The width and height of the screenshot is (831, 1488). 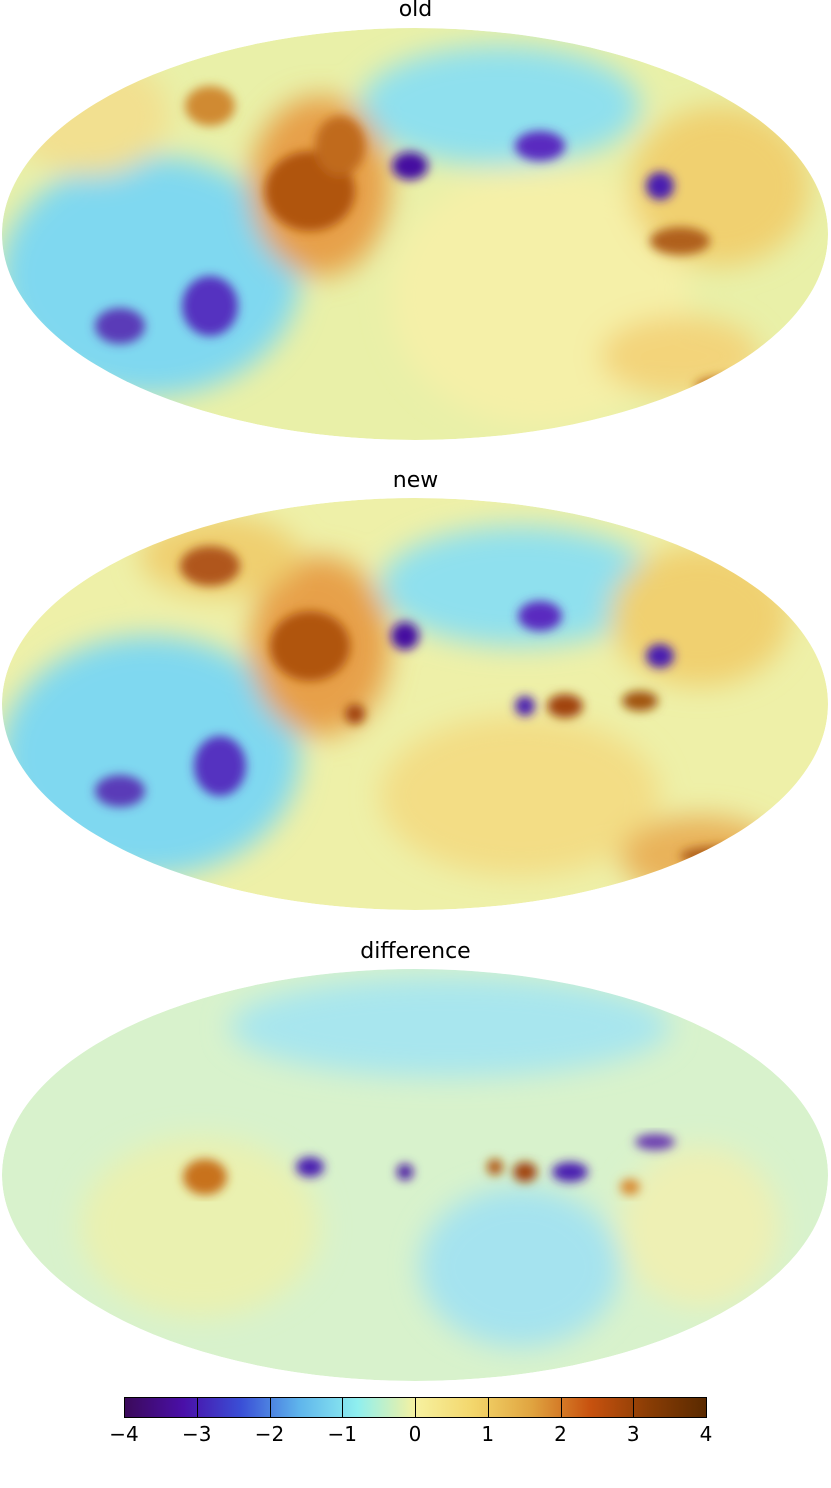 I want to click on colorbar-tick-label: 0, so click(x=415, y=1434).